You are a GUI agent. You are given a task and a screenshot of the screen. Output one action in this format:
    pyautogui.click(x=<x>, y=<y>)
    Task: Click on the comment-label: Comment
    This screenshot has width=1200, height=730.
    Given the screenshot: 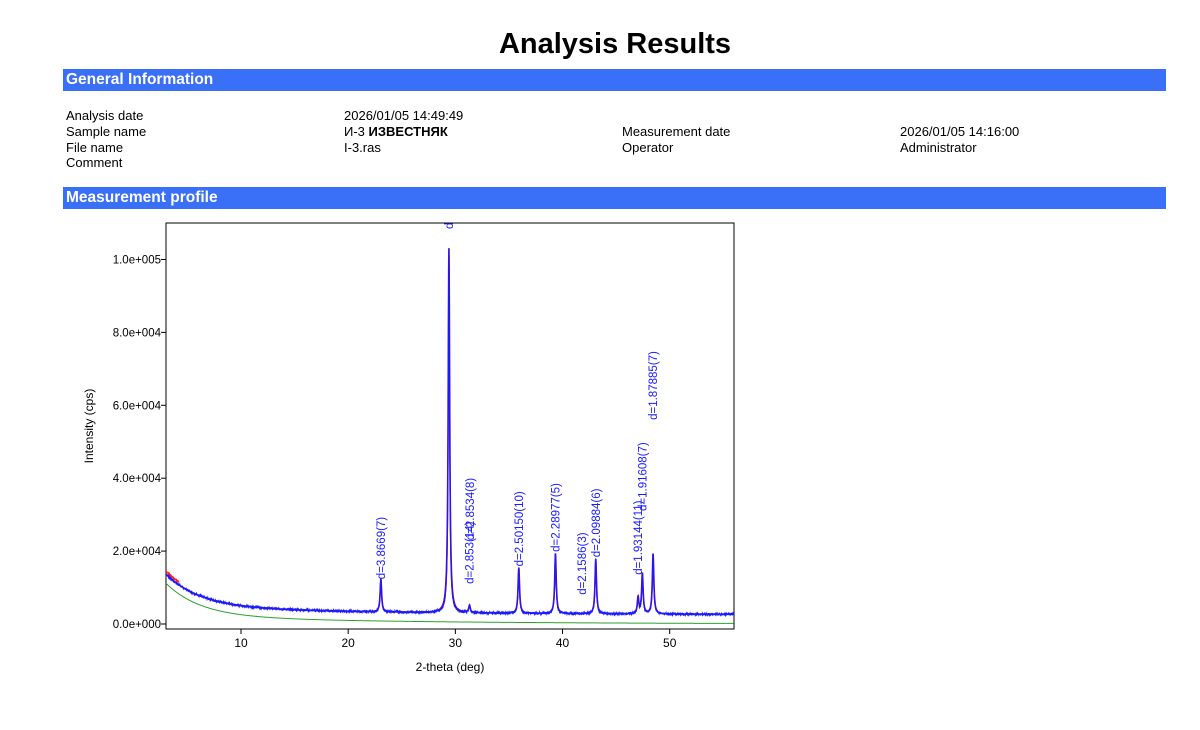 What is the action you would take?
    pyautogui.click(x=94, y=162)
    